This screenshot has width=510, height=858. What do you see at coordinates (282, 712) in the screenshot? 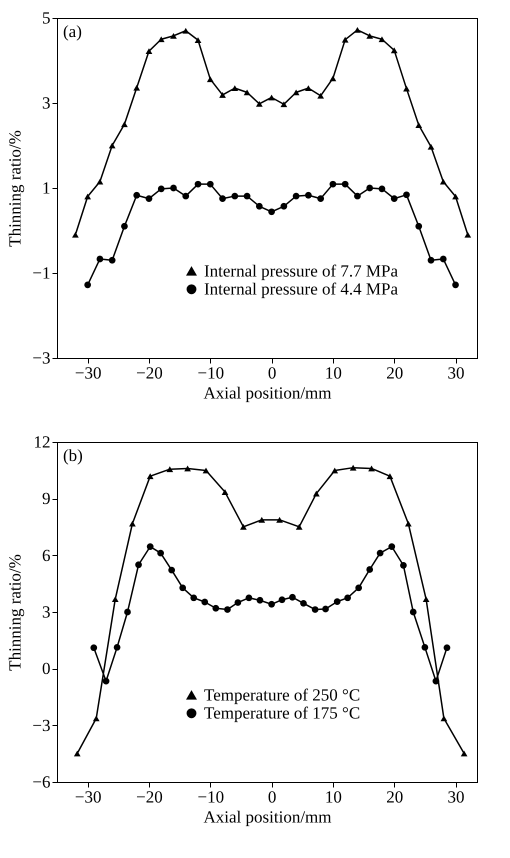
I see `legend-label: Temperature of 175 °C` at bounding box center [282, 712].